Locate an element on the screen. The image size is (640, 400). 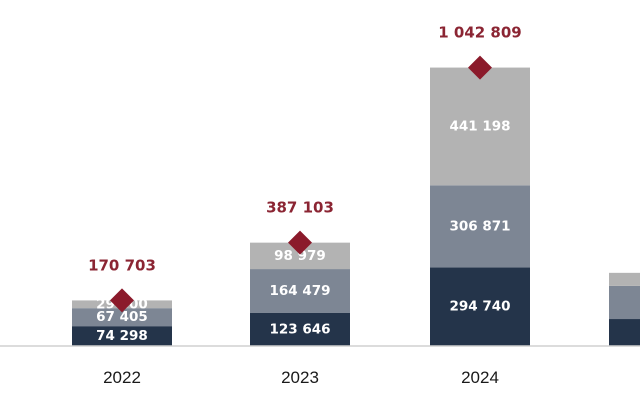
x-tick-label: 2023 is located at coordinates (300, 377).